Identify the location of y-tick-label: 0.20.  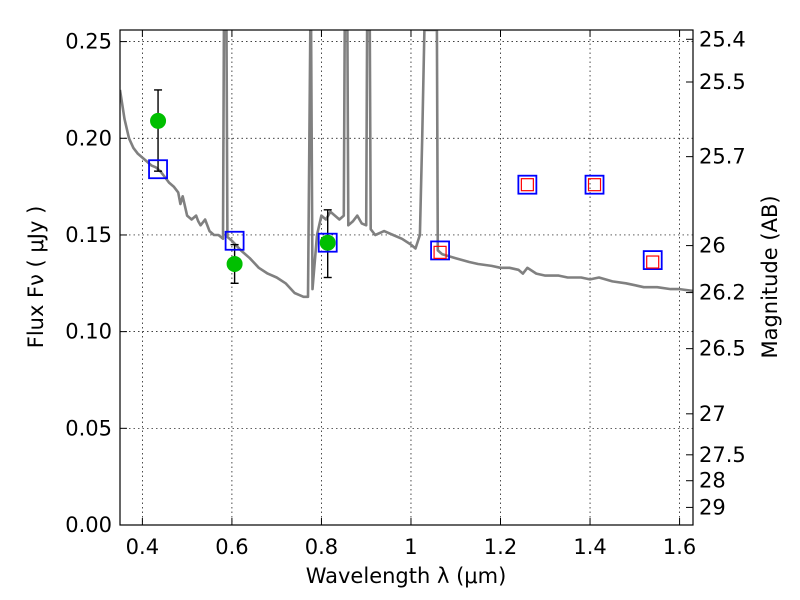
(88, 138).